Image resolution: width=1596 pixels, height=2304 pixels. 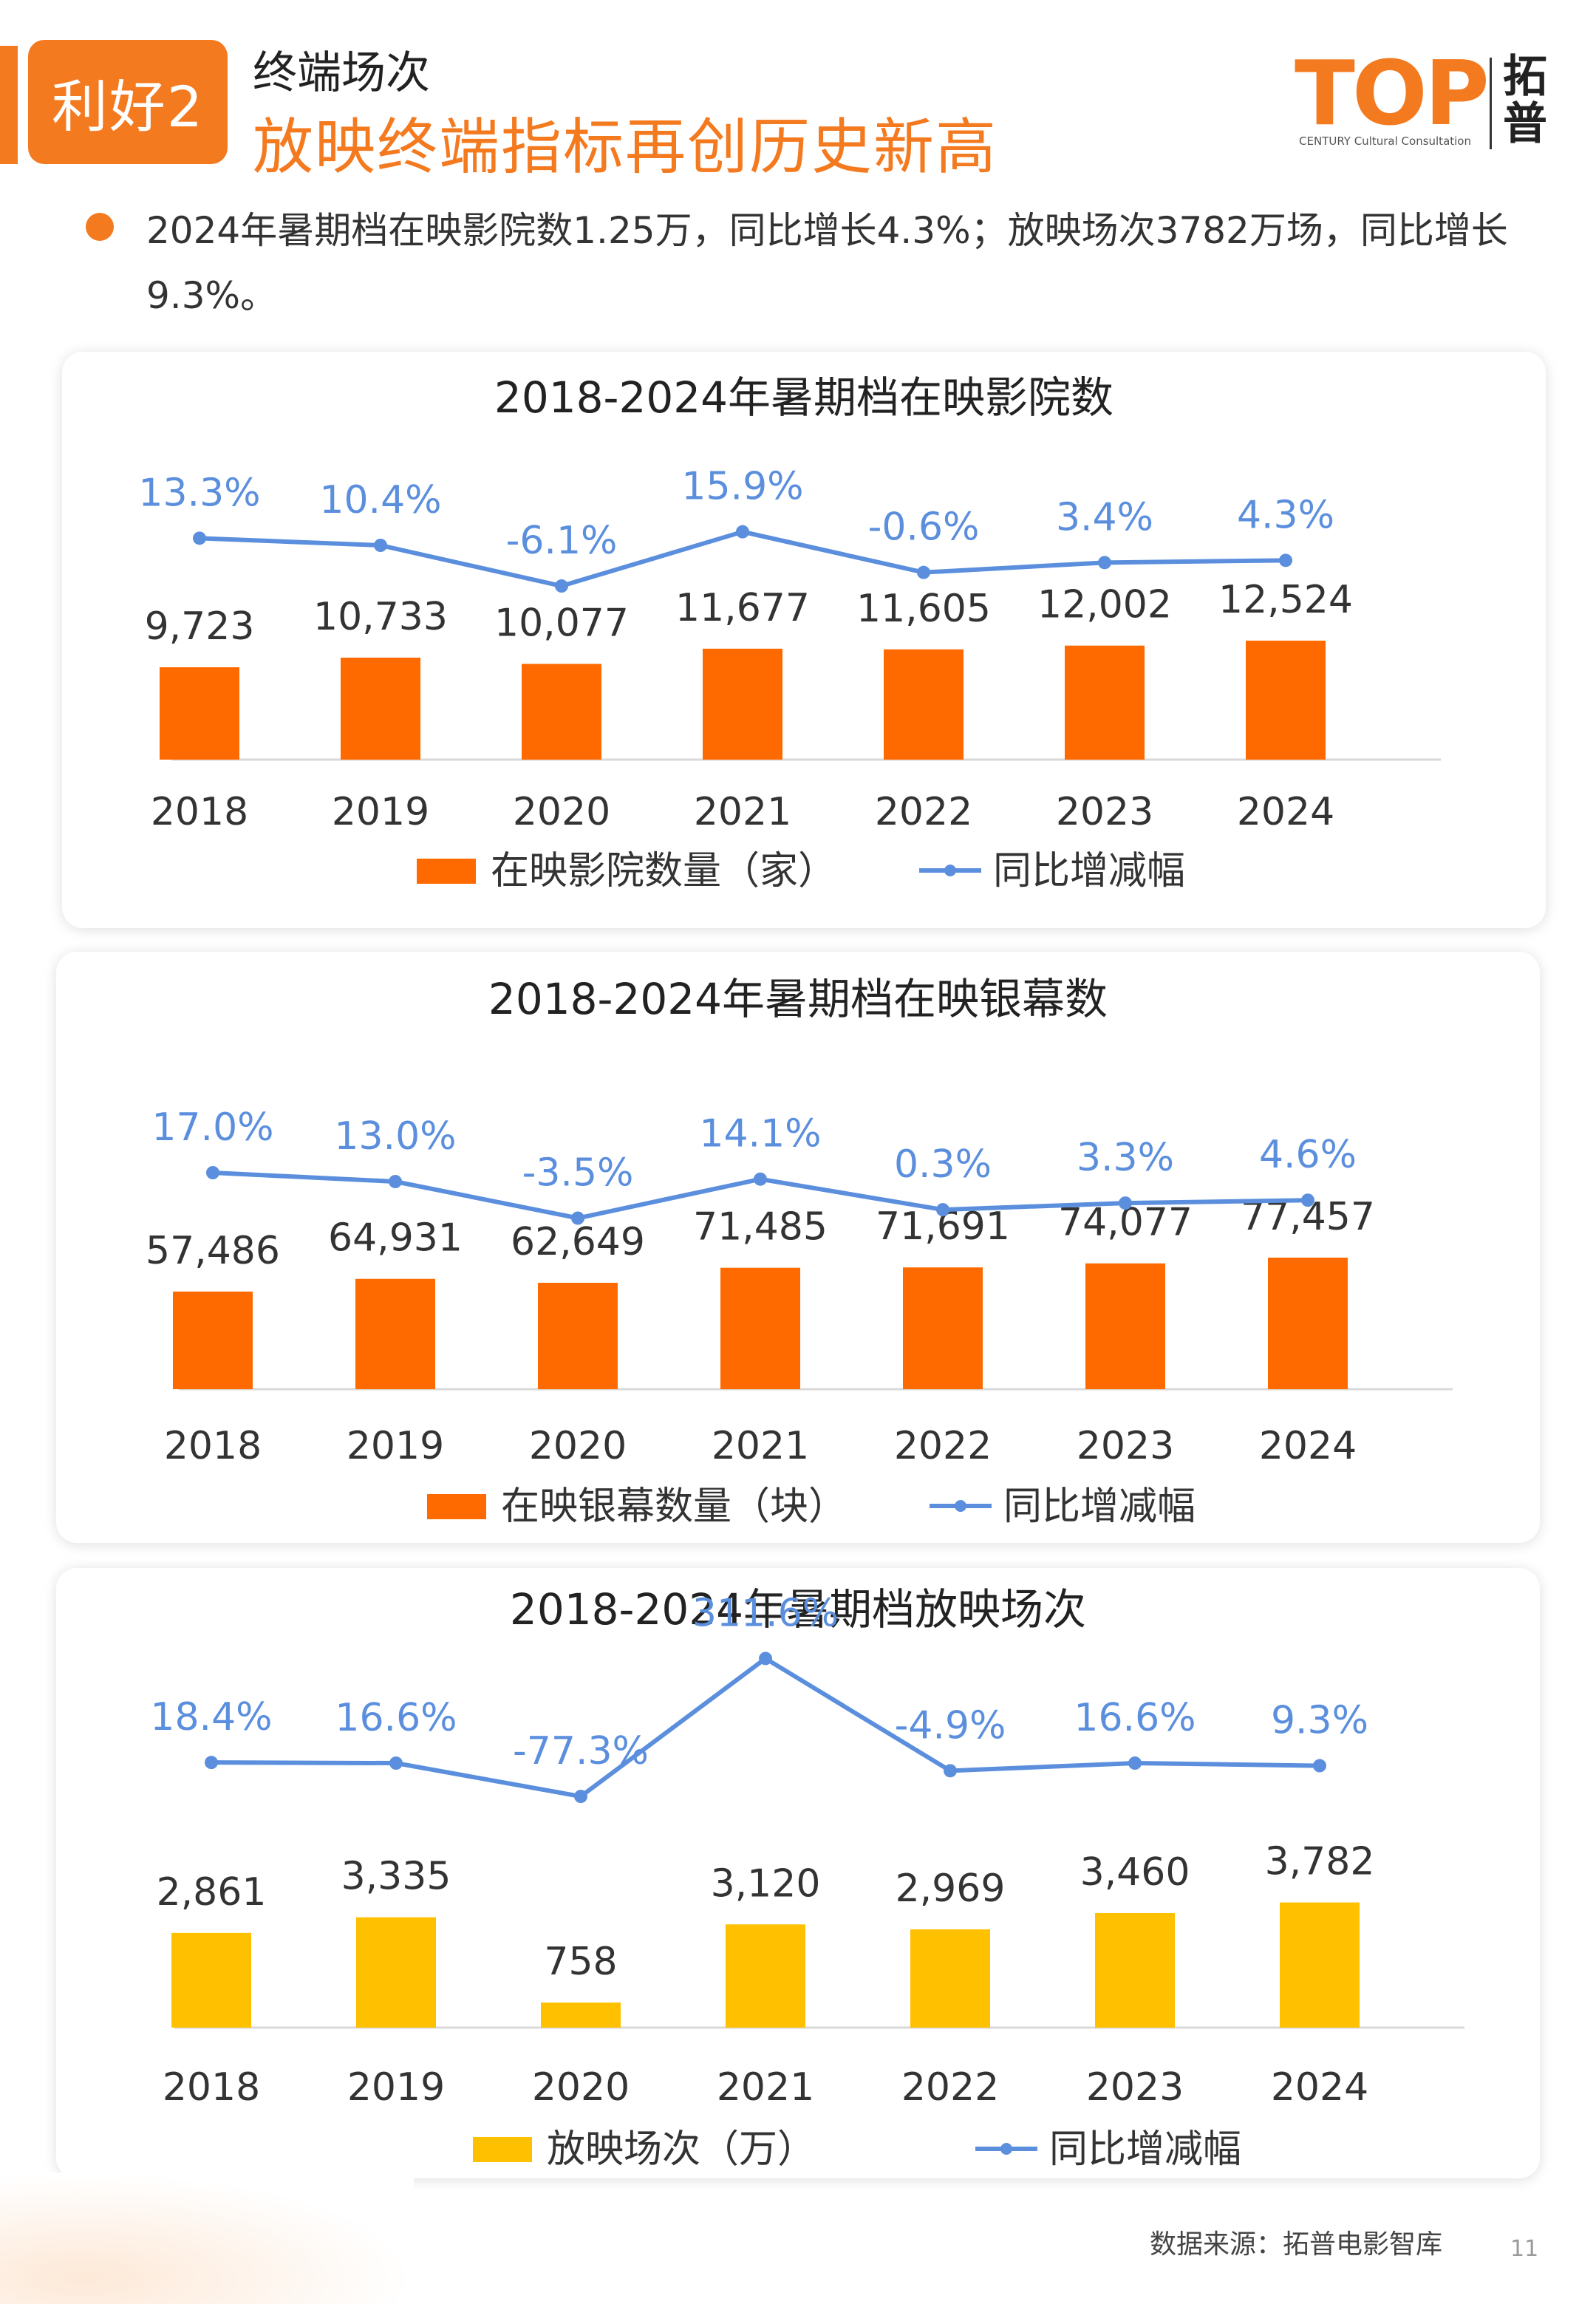 I want to click on bar-value-label: 3,460, so click(x=1135, y=1872).